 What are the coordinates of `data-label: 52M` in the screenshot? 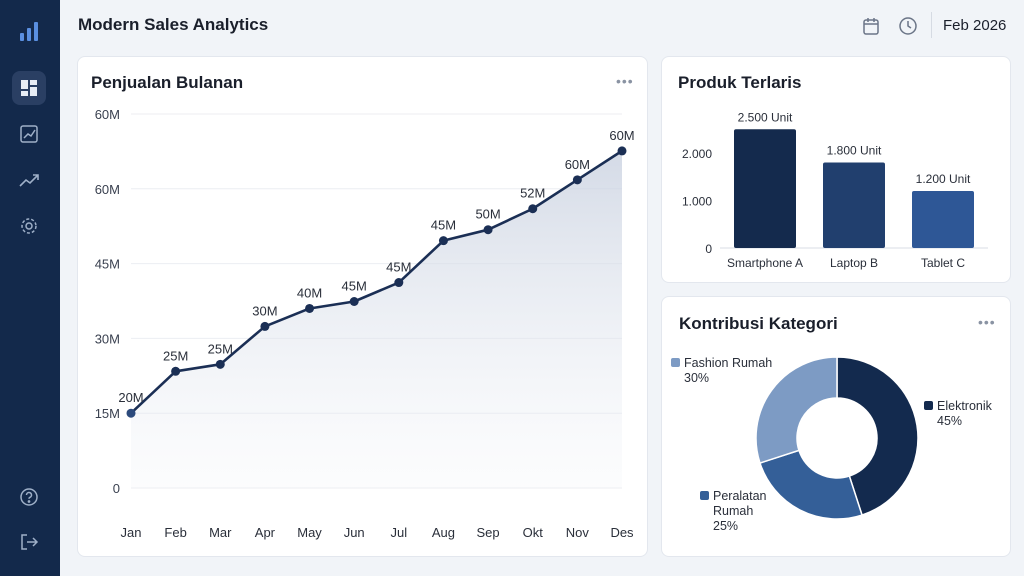 It's located at (532, 193).